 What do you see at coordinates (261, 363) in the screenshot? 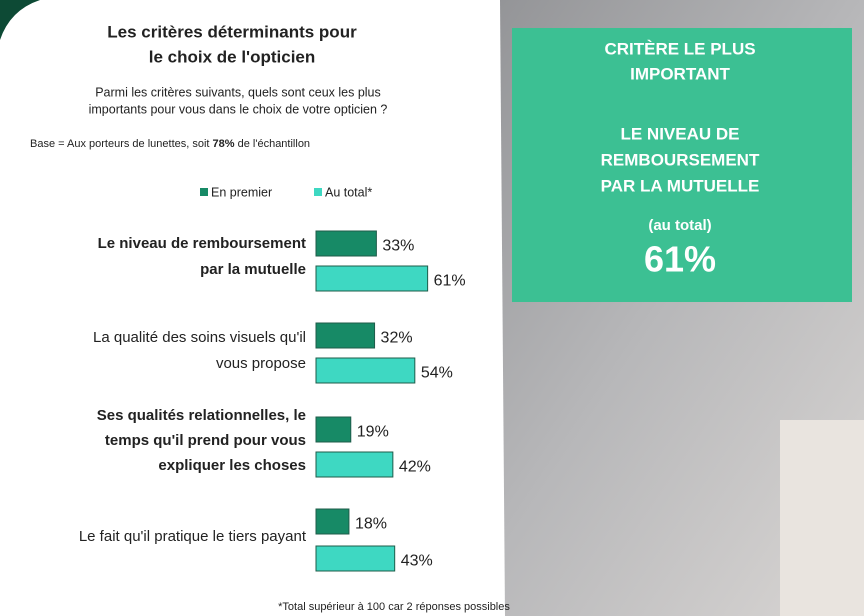
I see `category-label: vous propose` at bounding box center [261, 363].